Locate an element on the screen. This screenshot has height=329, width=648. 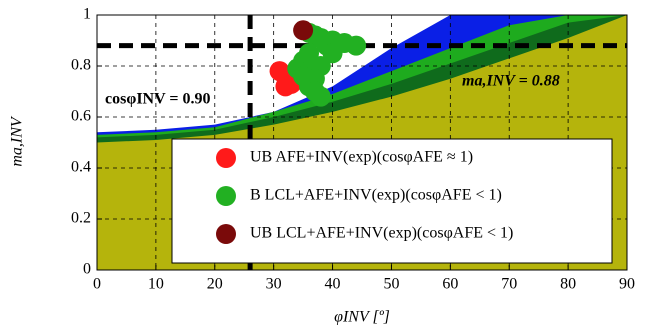
legend-label: UB AFE+INV(exp)(cosφAFE ≈ 1) is located at coordinates (361, 157).